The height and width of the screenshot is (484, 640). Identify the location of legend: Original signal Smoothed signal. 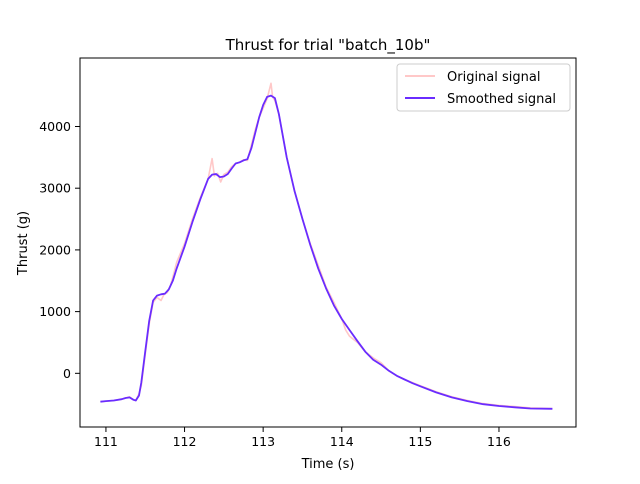
(483, 87).